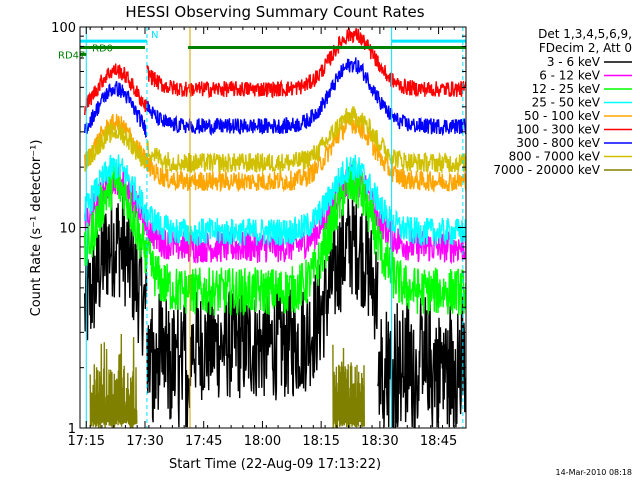  What do you see at coordinates (379, 441) in the screenshot?
I see `x-tick-label-6: 18:30` at bounding box center [379, 441].